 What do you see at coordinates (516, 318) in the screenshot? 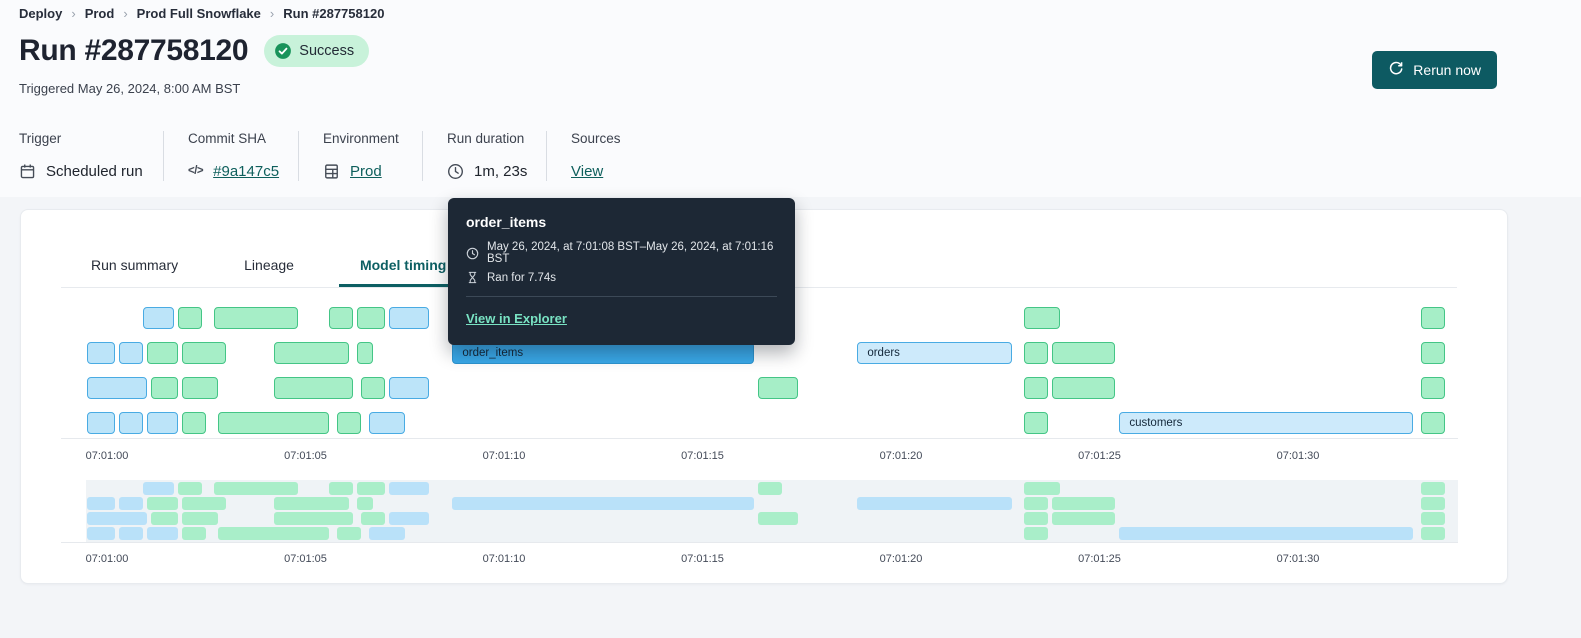
I see `view-in-explorer-link: View in Explorer` at bounding box center [516, 318].